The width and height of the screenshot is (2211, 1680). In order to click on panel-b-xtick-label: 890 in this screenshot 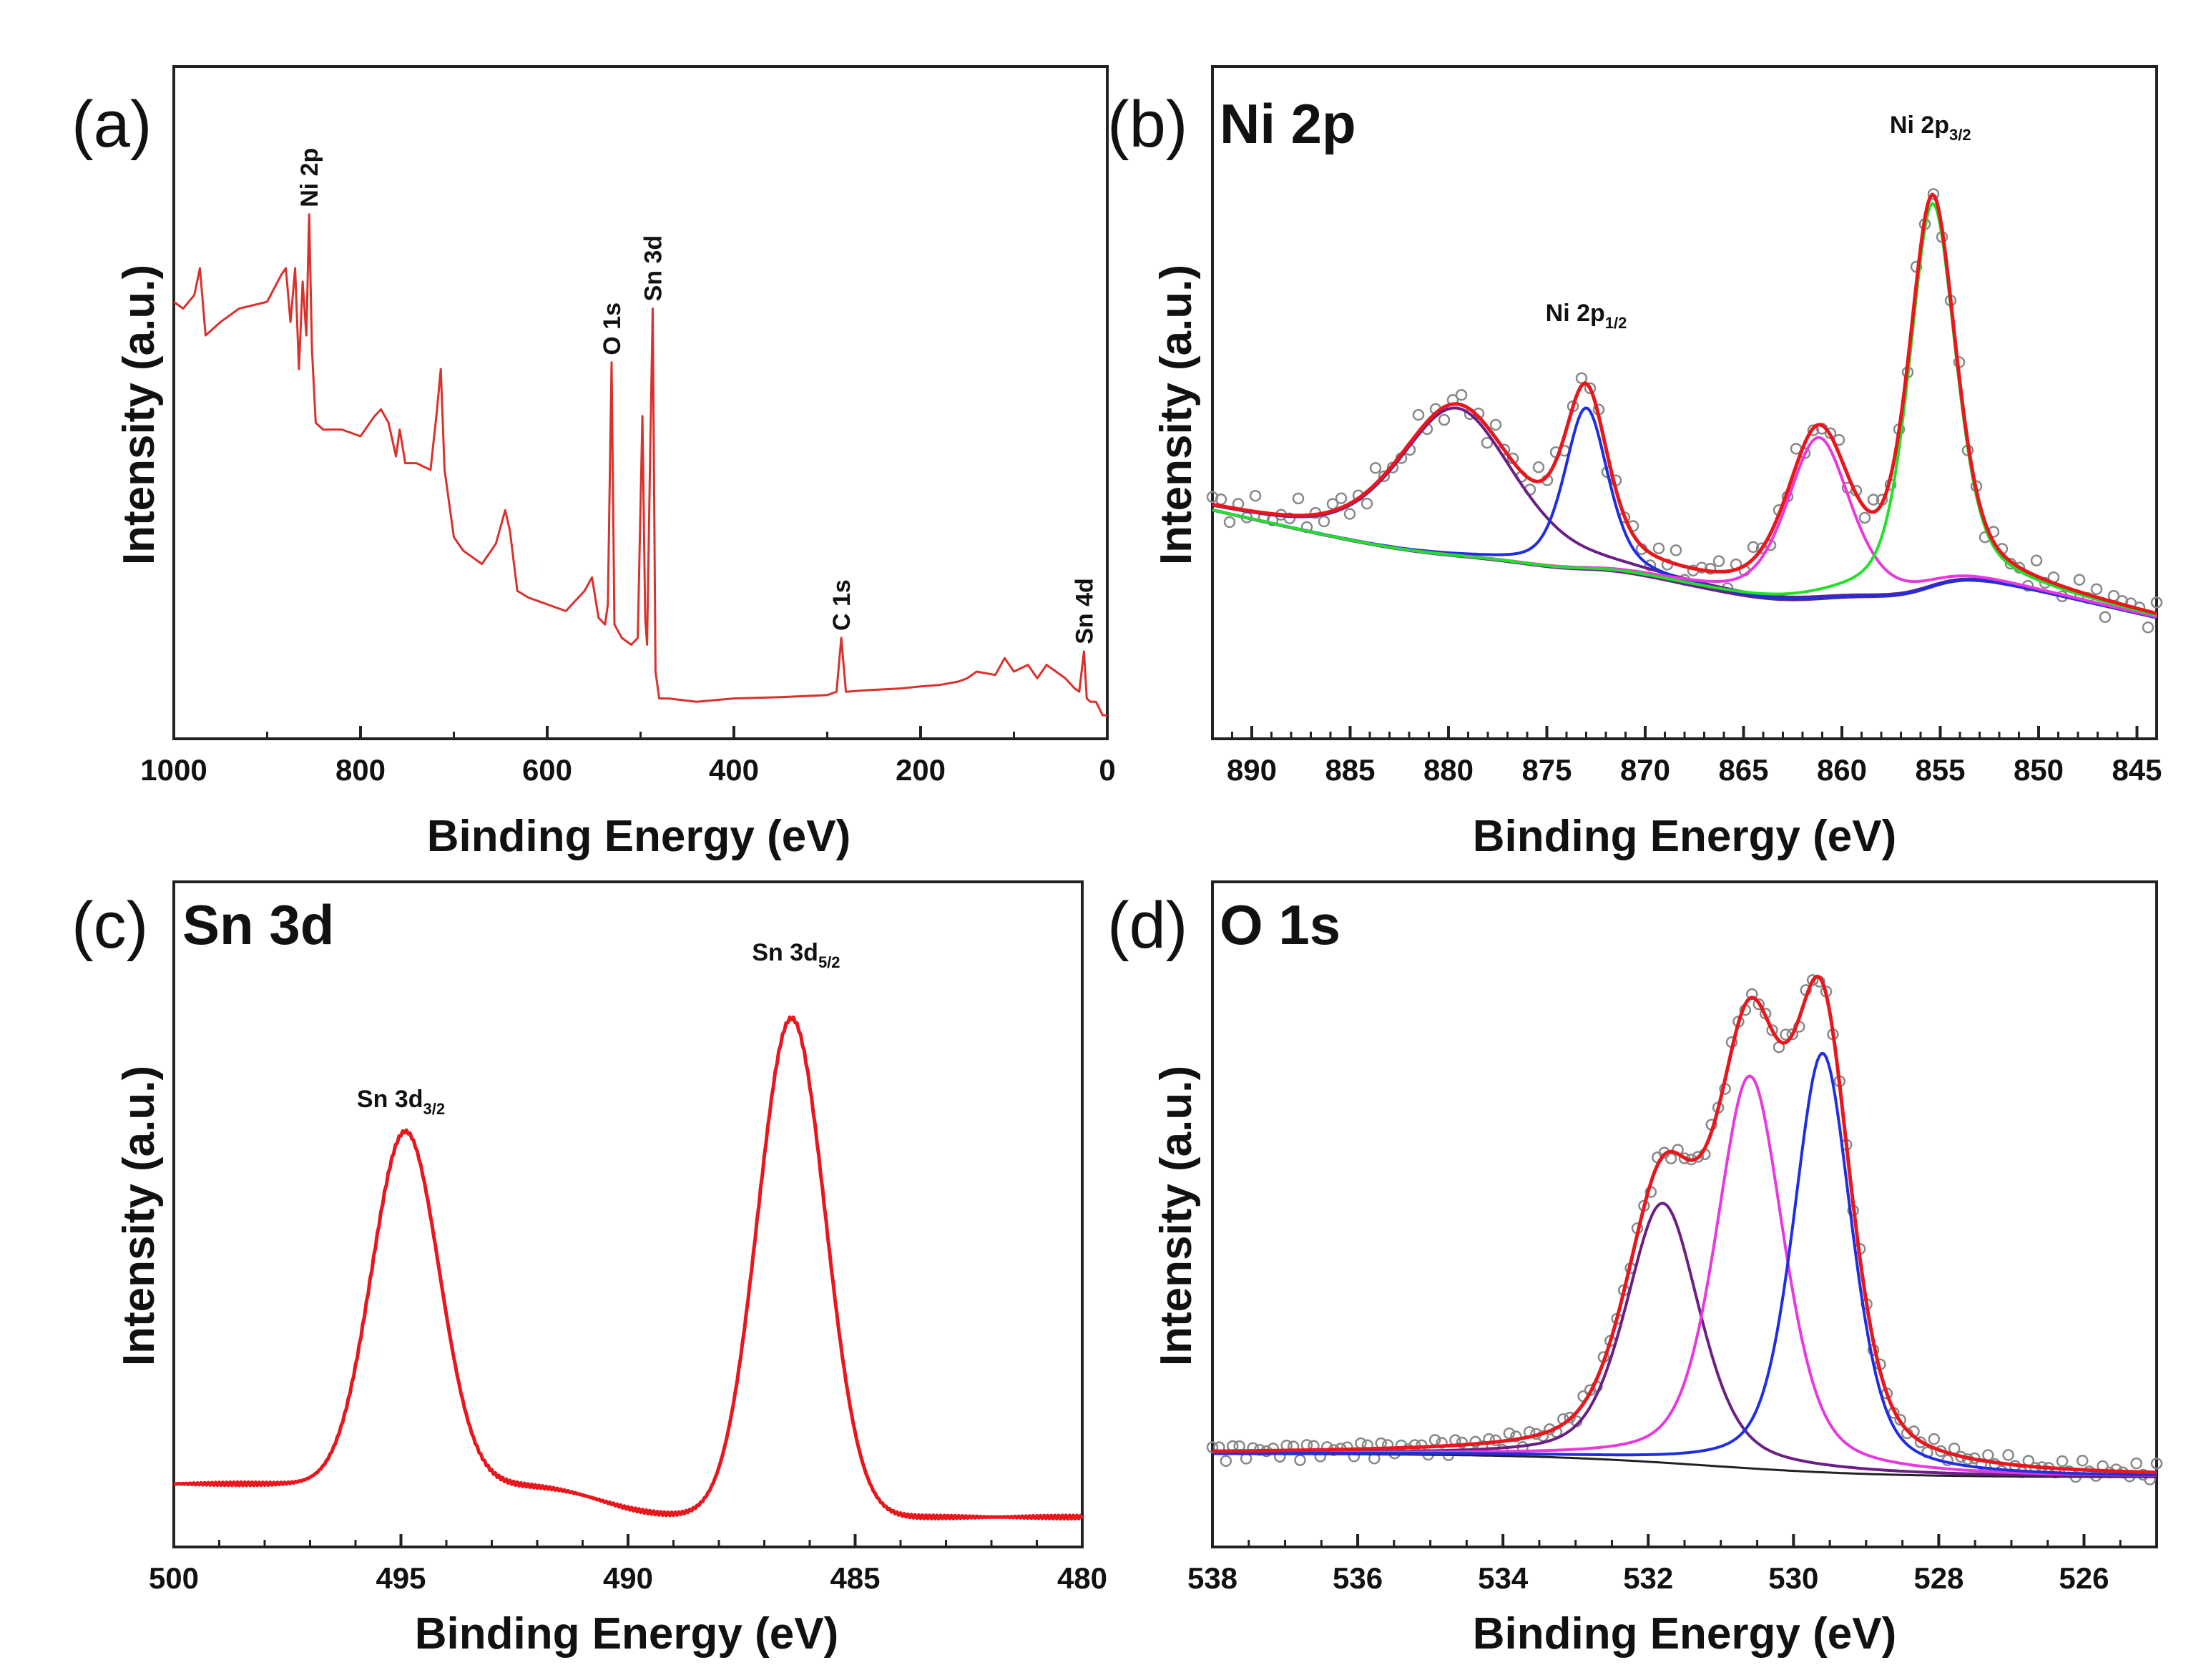, I will do `click(1252, 770)`.